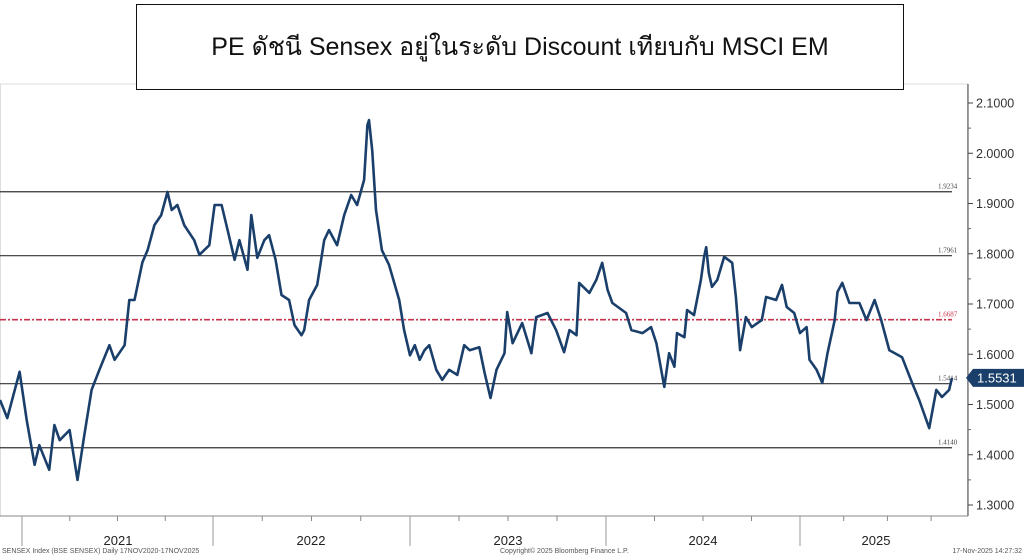 The height and width of the screenshot is (560, 1024). What do you see at coordinates (995, 154) in the screenshot?
I see `y-tick-label: 2.0000` at bounding box center [995, 154].